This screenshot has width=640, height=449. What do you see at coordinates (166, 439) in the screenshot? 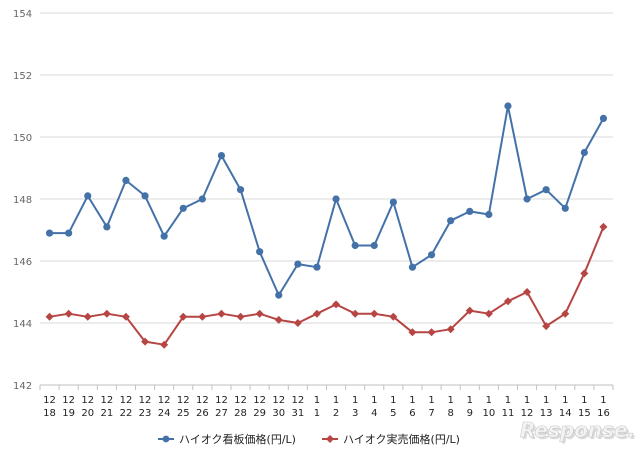
I see `legend-marker` at bounding box center [166, 439].